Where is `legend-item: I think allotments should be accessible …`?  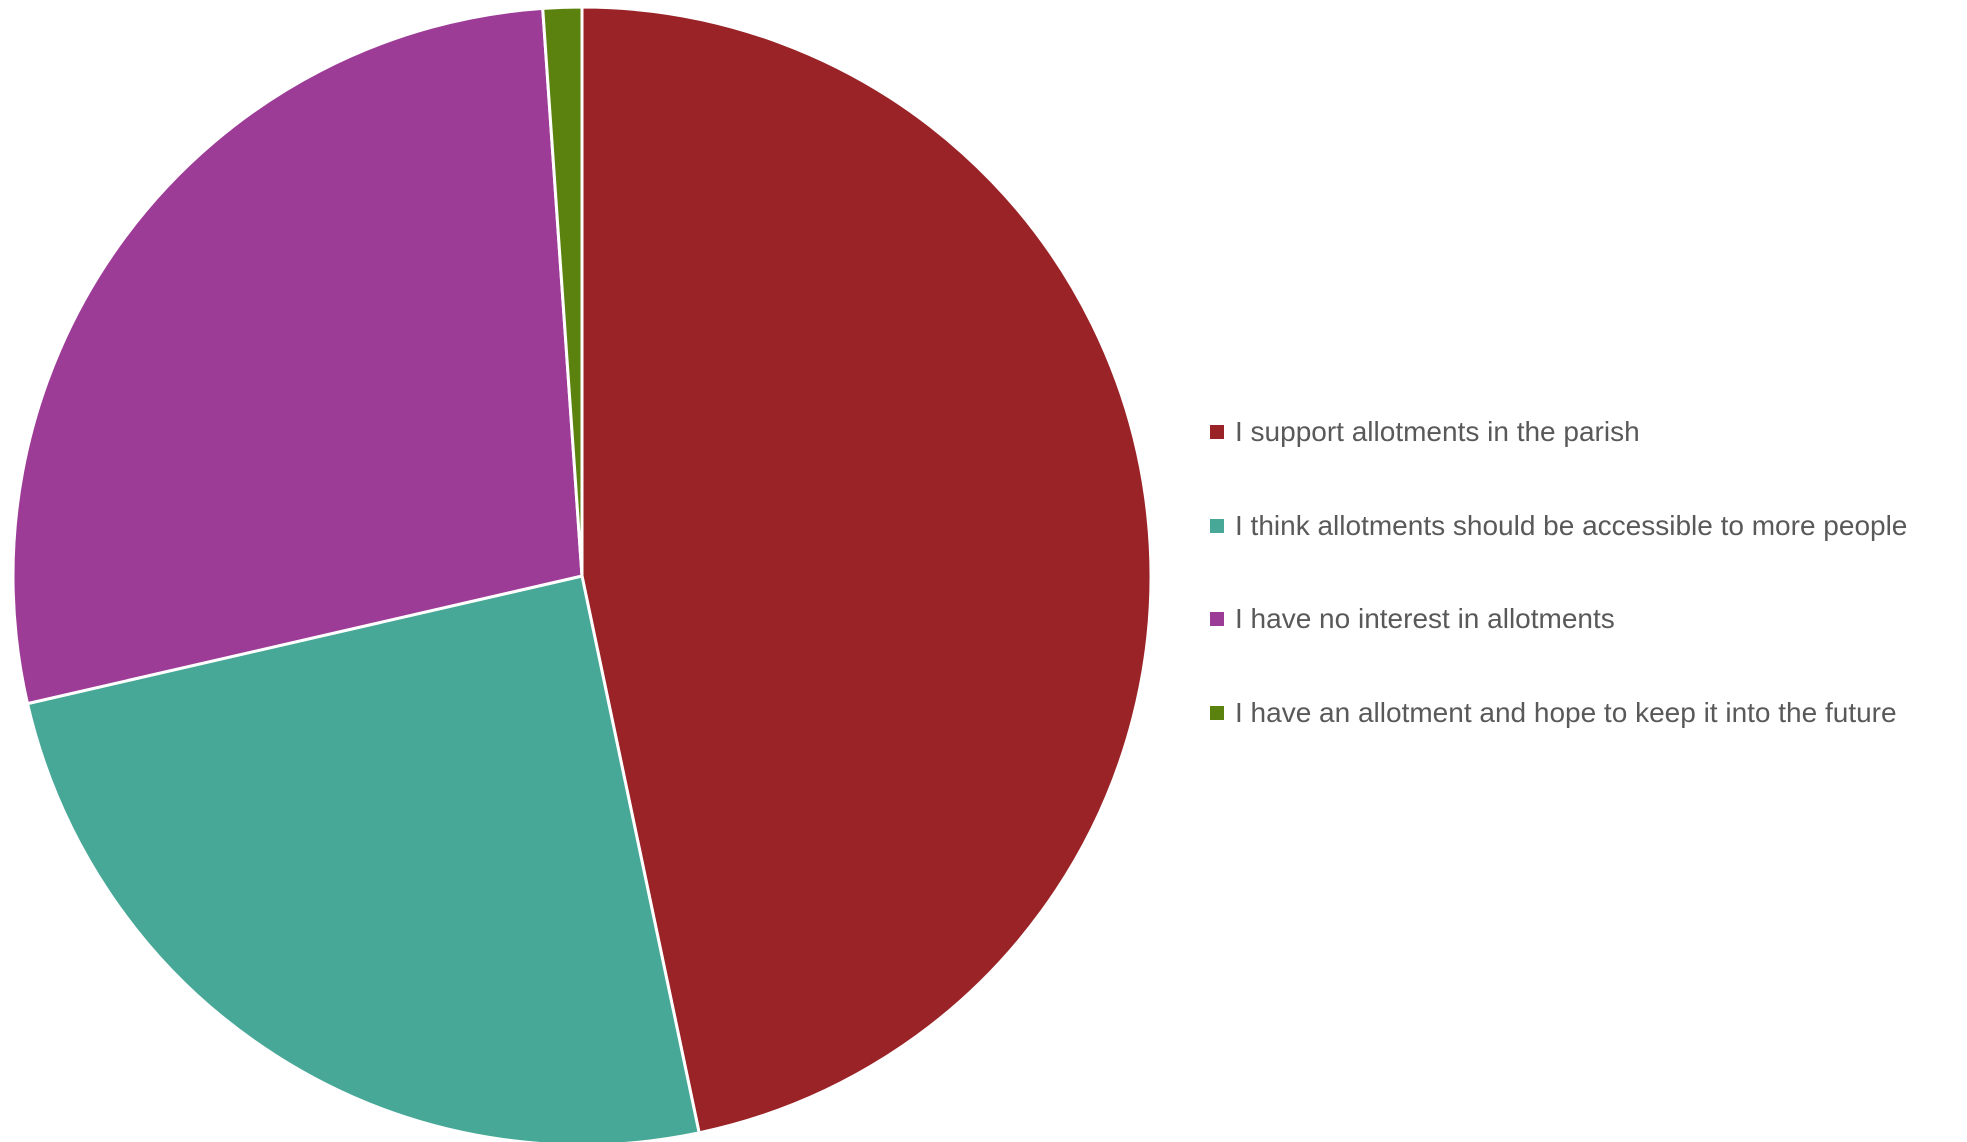
legend-item: I think allotments should be accessible … is located at coordinates (1580, 526).